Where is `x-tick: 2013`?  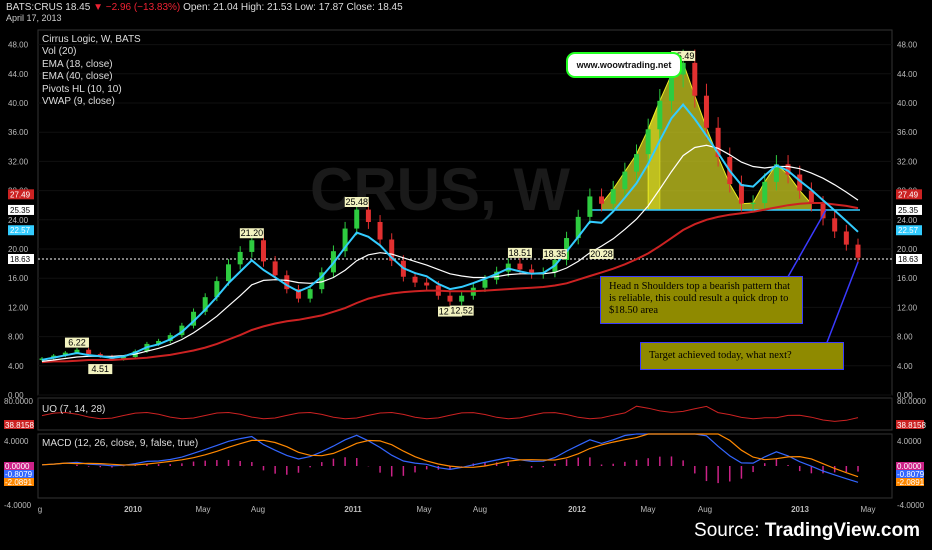 x-tick: 2013 is located at coordinates (800, 509).